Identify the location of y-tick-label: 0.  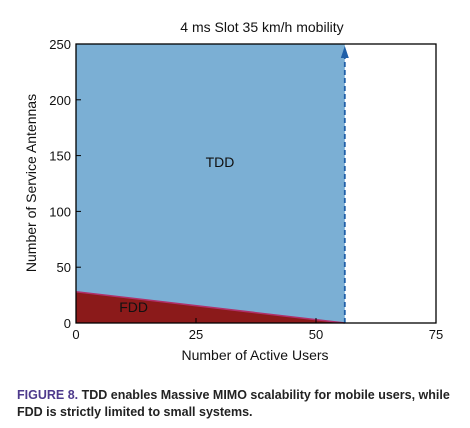
(67, 323).